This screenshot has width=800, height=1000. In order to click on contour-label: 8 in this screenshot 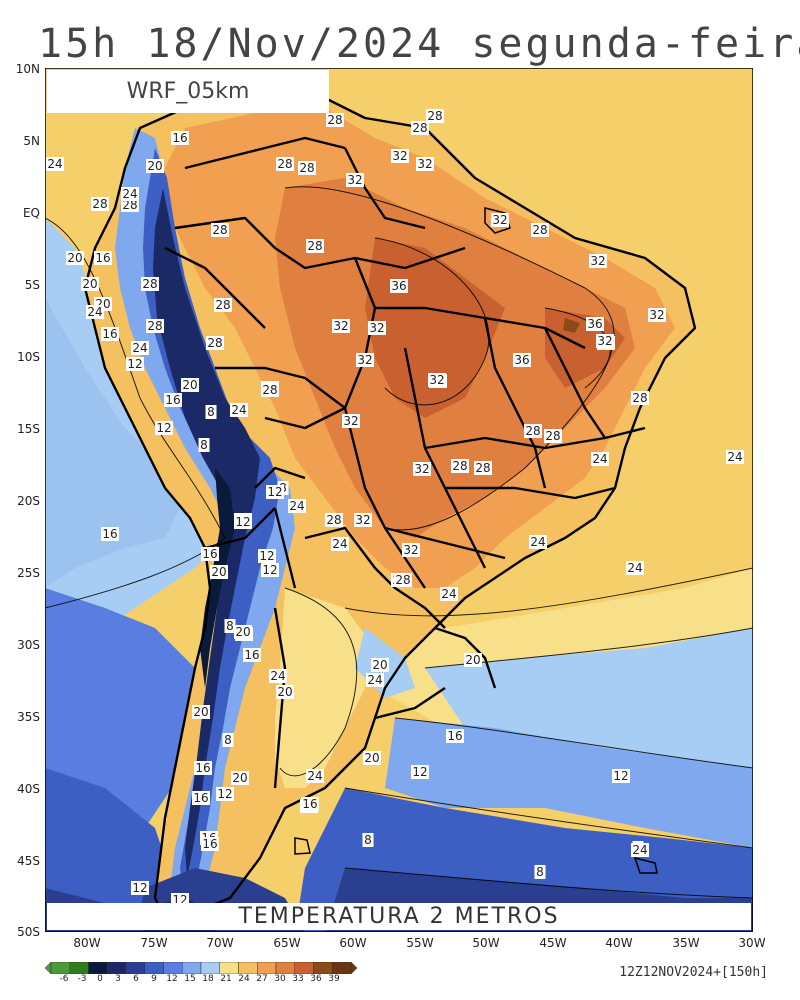, I will do `click(540, 872)`.